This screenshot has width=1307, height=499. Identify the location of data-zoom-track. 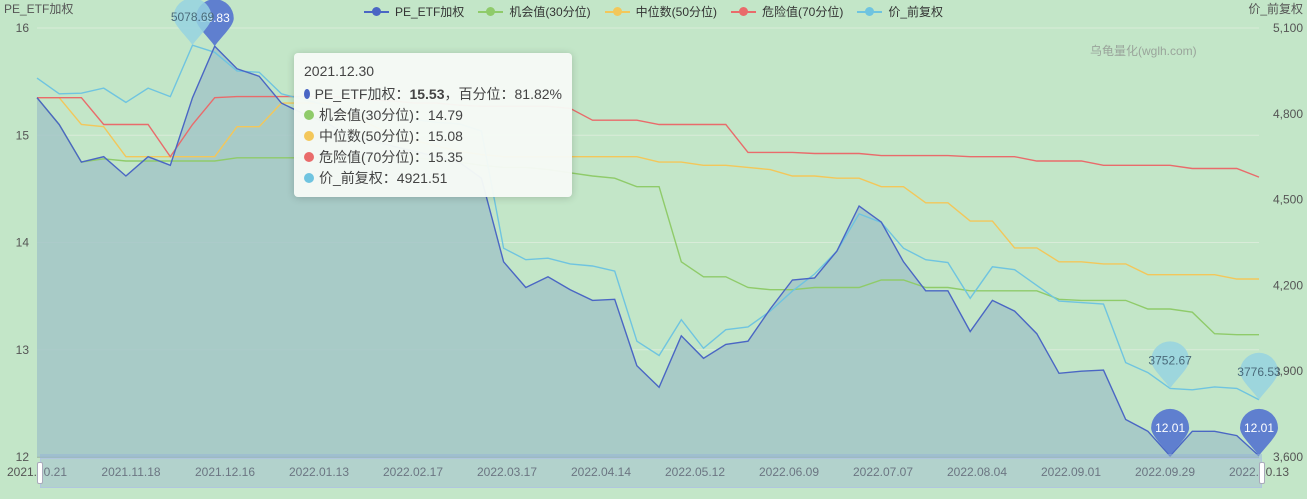
(651, 473).